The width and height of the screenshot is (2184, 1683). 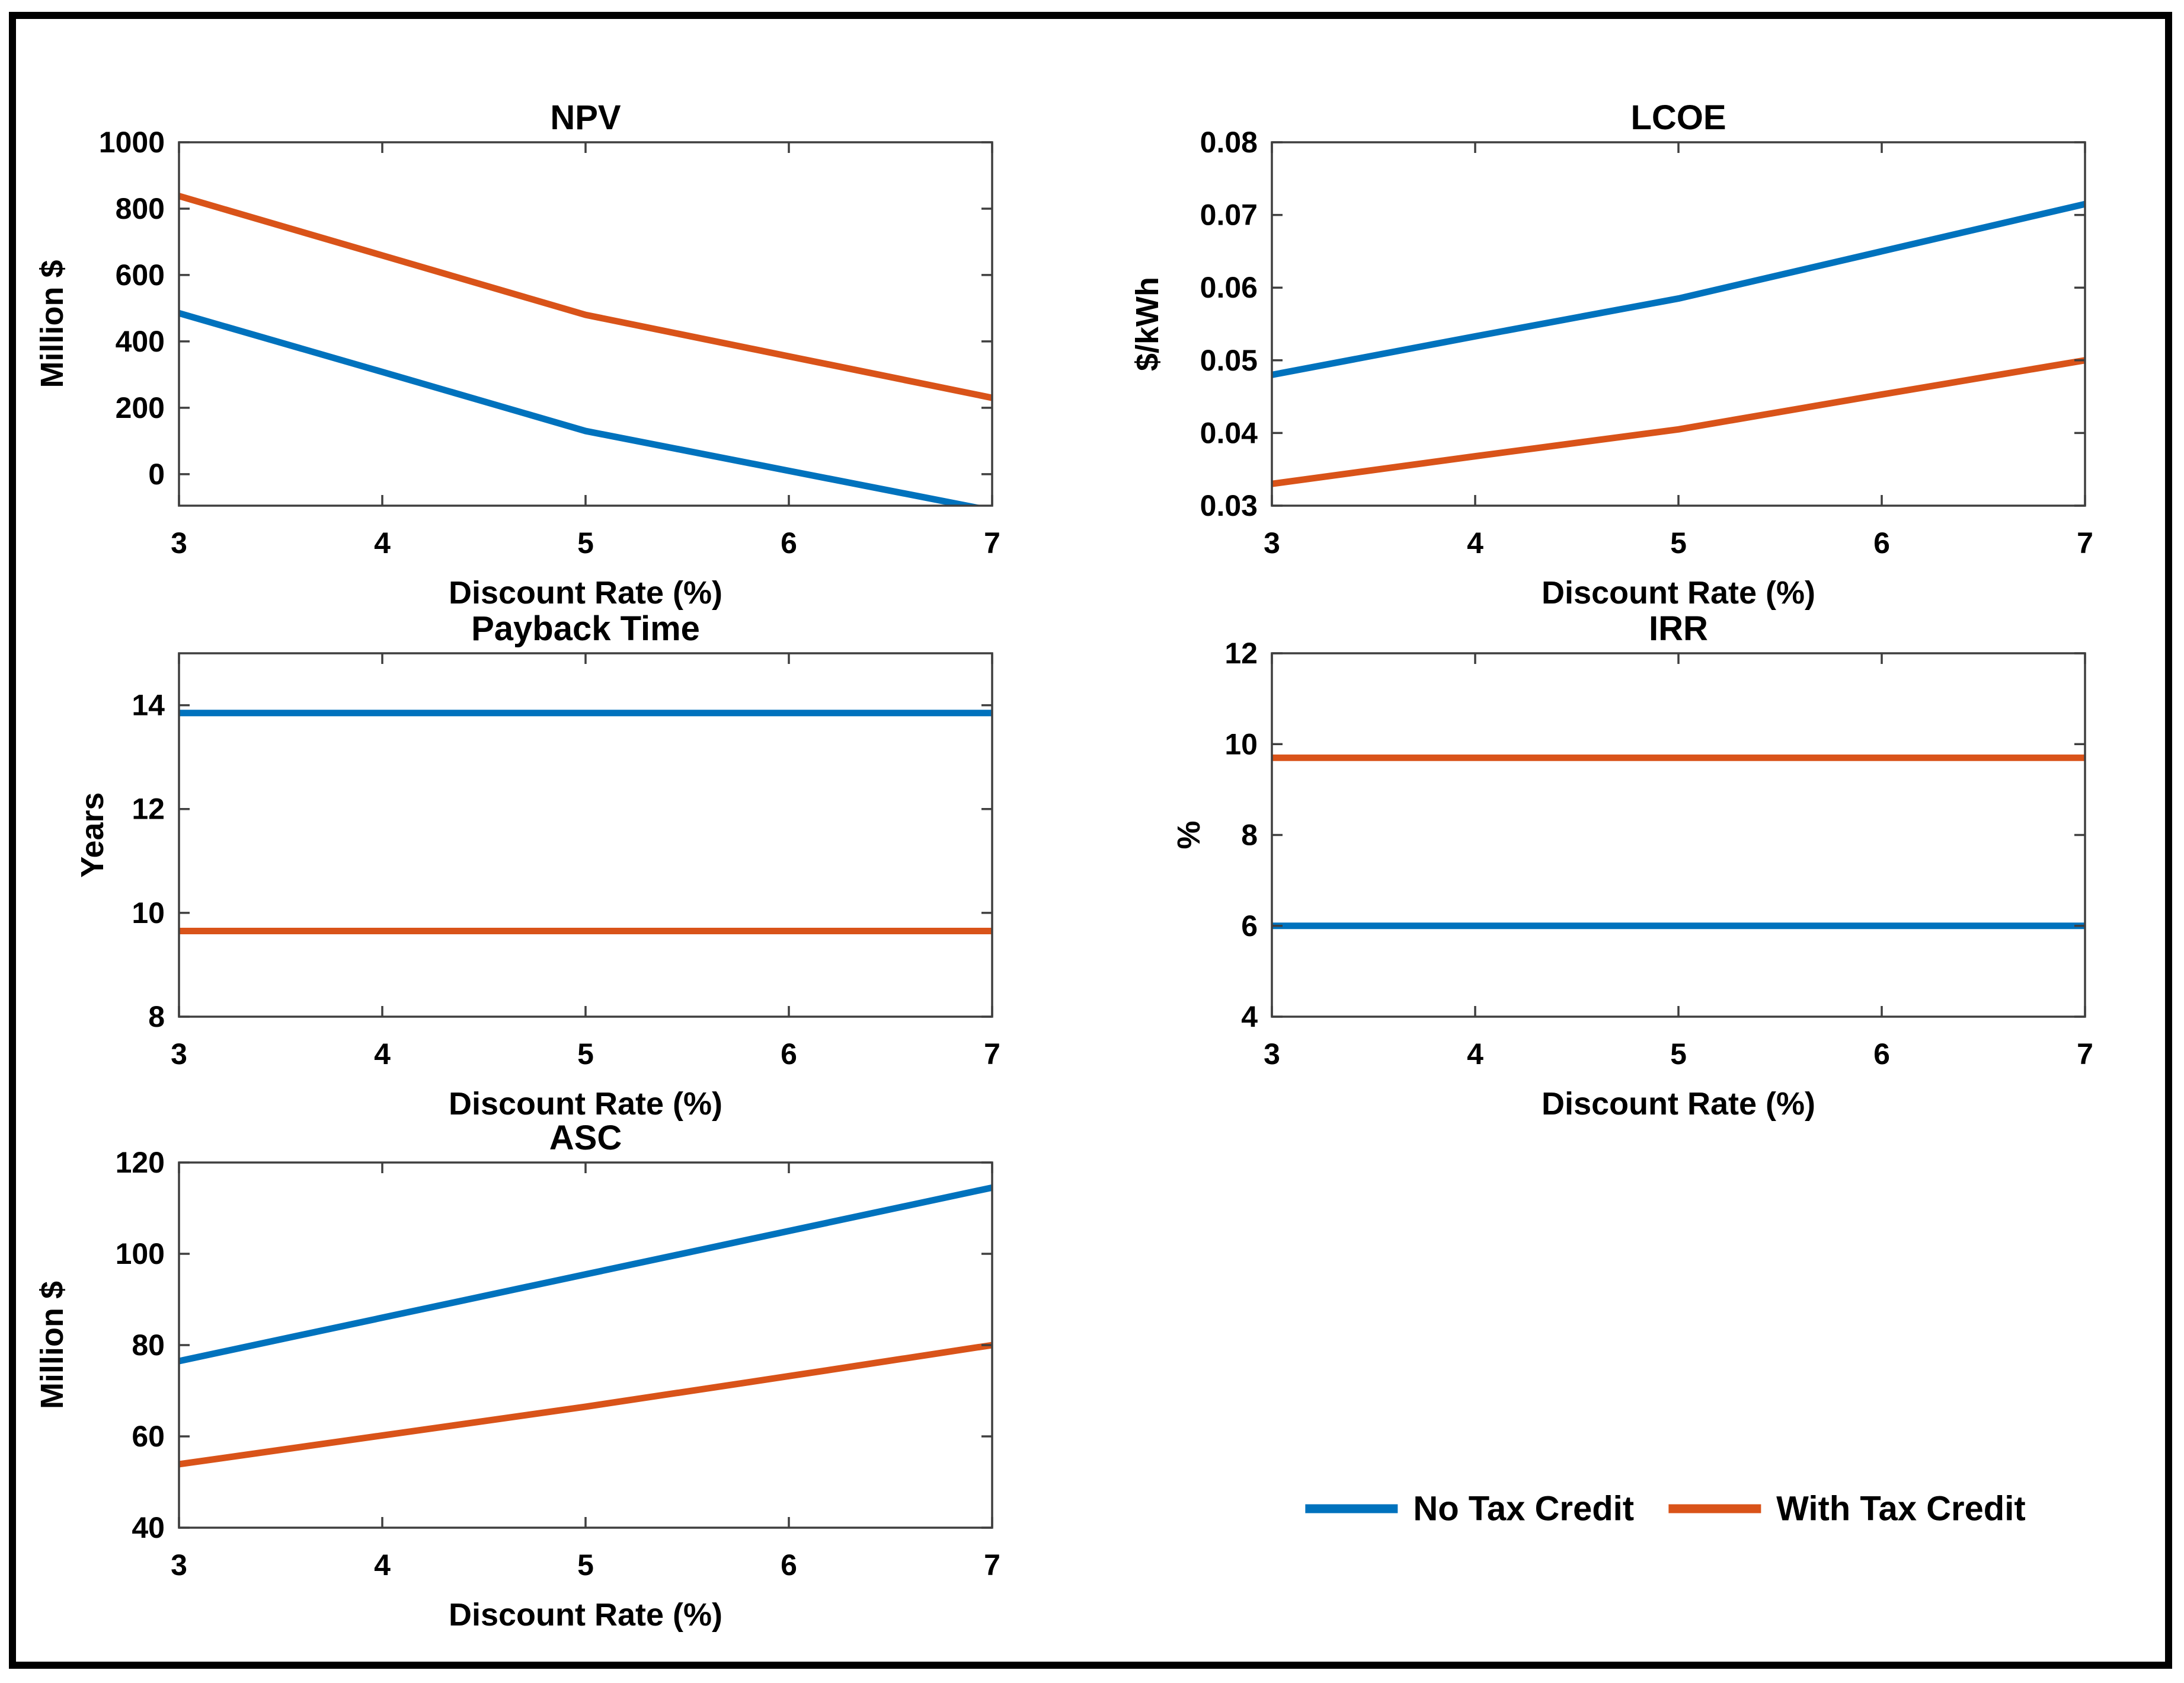 I want to click on y-tick-label: 120, so click(x=141, y=1162).